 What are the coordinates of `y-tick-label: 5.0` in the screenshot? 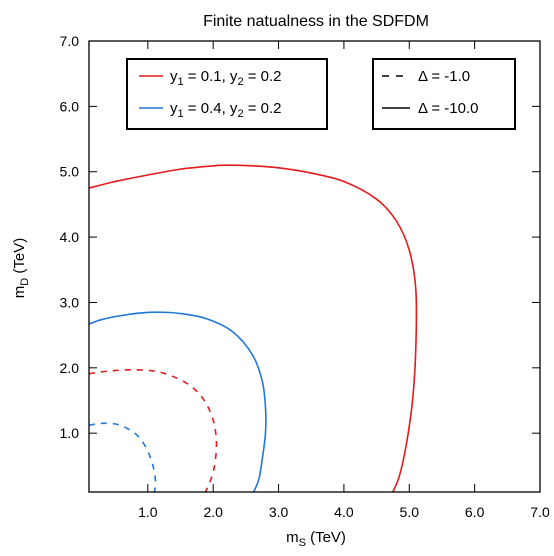 It's located at (70, 172).